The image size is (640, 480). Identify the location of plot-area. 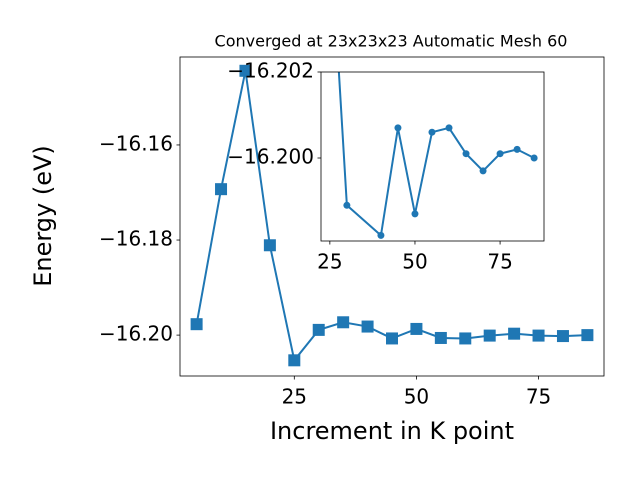
(432, 156).